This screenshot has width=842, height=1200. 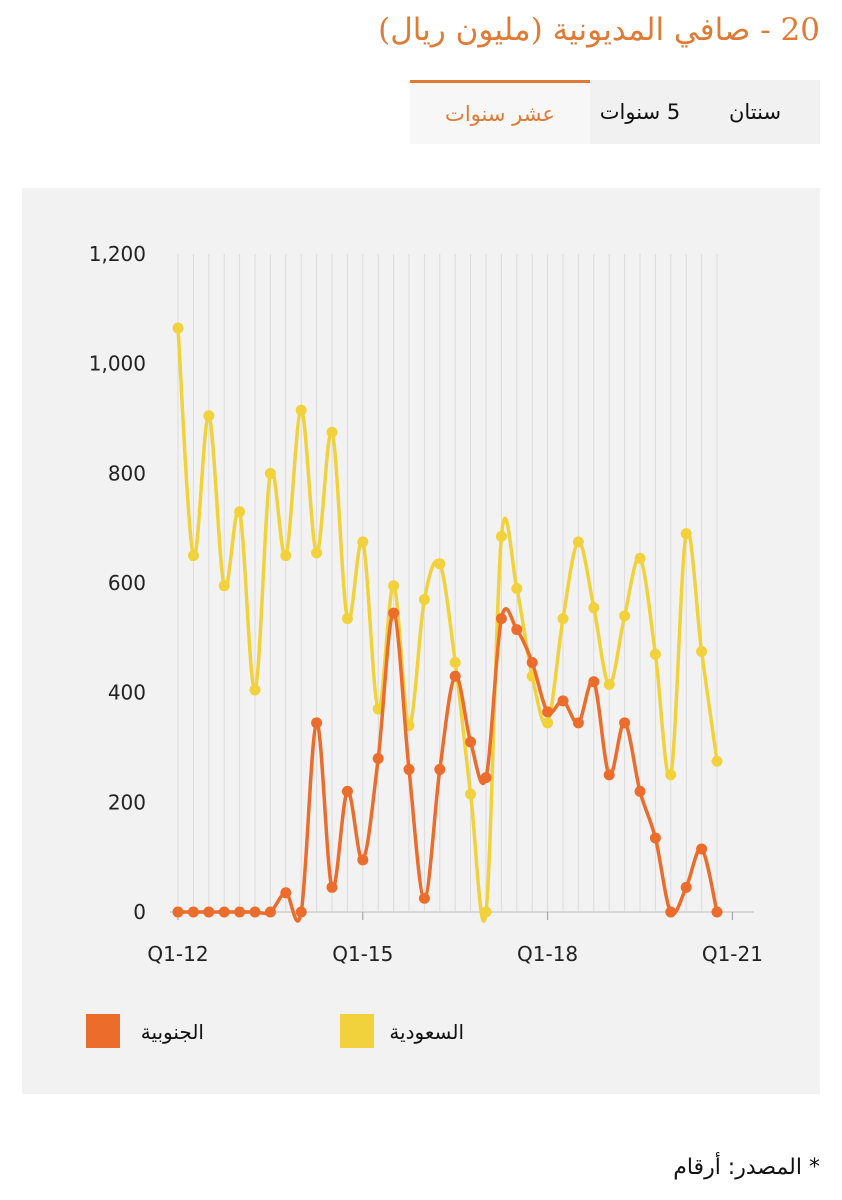 What do you see at coordinates (732, 954) in the screenshot?
I see `x-tick-label: Q1-21` at bounding box center [732, 954].